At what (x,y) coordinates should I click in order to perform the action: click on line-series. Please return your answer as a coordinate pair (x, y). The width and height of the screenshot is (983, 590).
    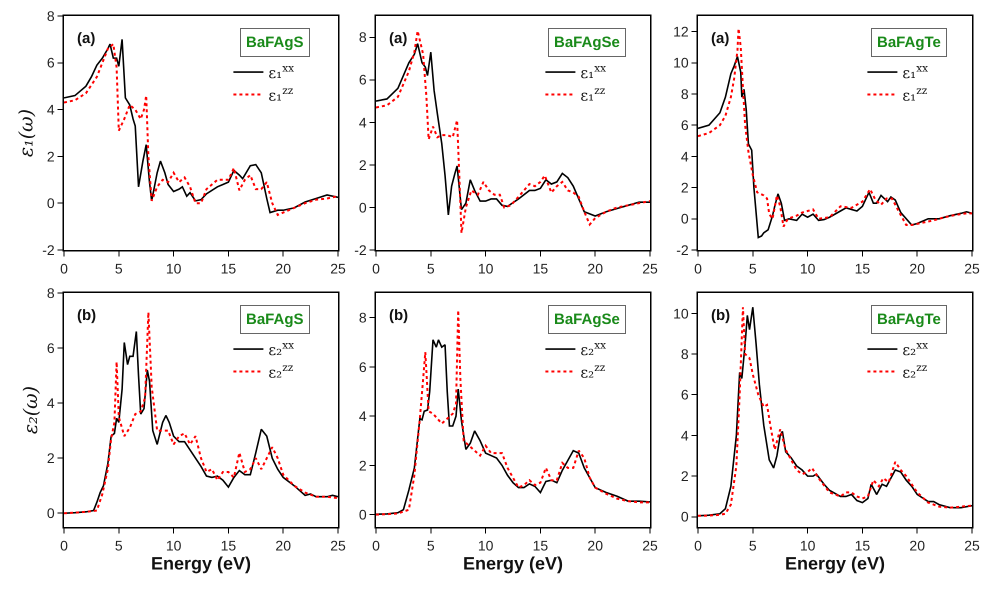
    Looking at the image, I should click on (835, 127).